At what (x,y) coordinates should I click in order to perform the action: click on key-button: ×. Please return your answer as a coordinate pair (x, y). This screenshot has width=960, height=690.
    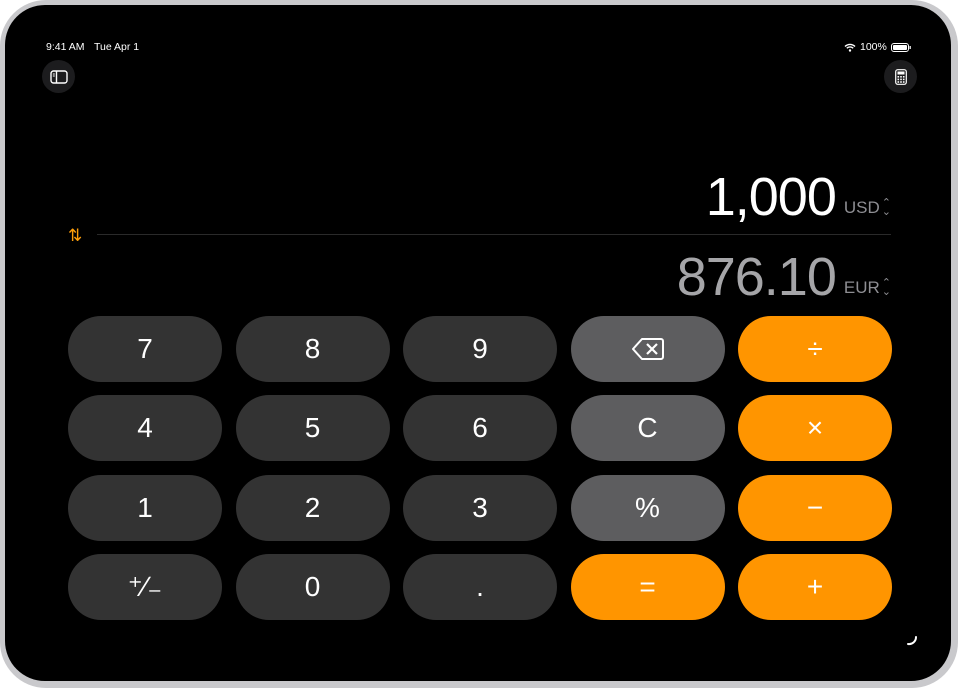
    Looking at the image, I should click on (815, 428).